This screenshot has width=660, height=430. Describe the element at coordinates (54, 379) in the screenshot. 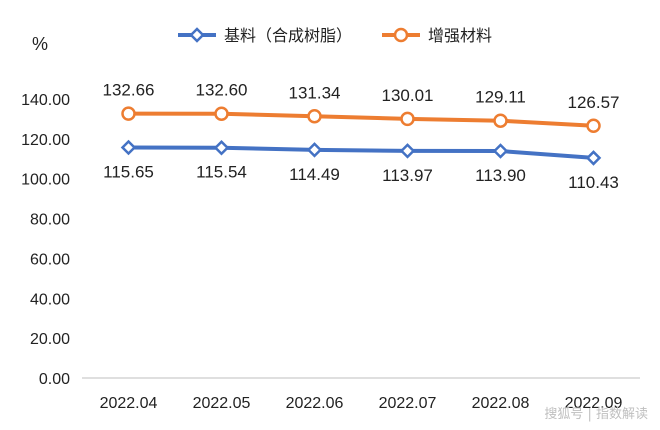

I see `y-tick-label: 0.00` at that location.